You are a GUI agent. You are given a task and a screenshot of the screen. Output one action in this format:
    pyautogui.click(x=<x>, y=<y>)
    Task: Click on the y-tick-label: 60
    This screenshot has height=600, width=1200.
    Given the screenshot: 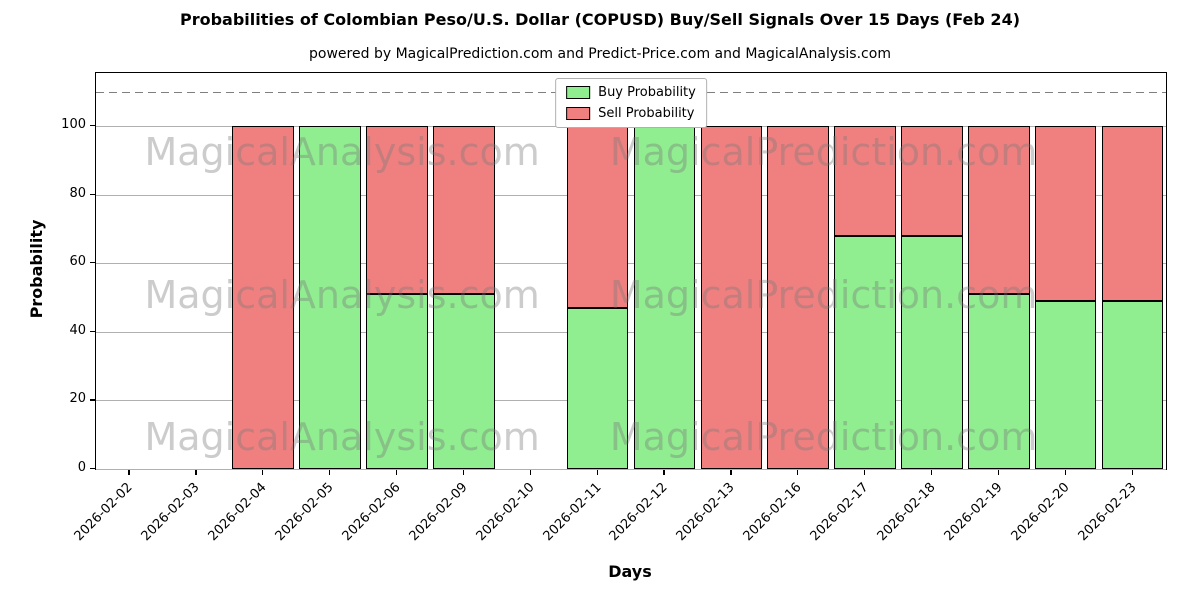 What is the action you would take?
    pyautogui.click(x=77, y=262)
    